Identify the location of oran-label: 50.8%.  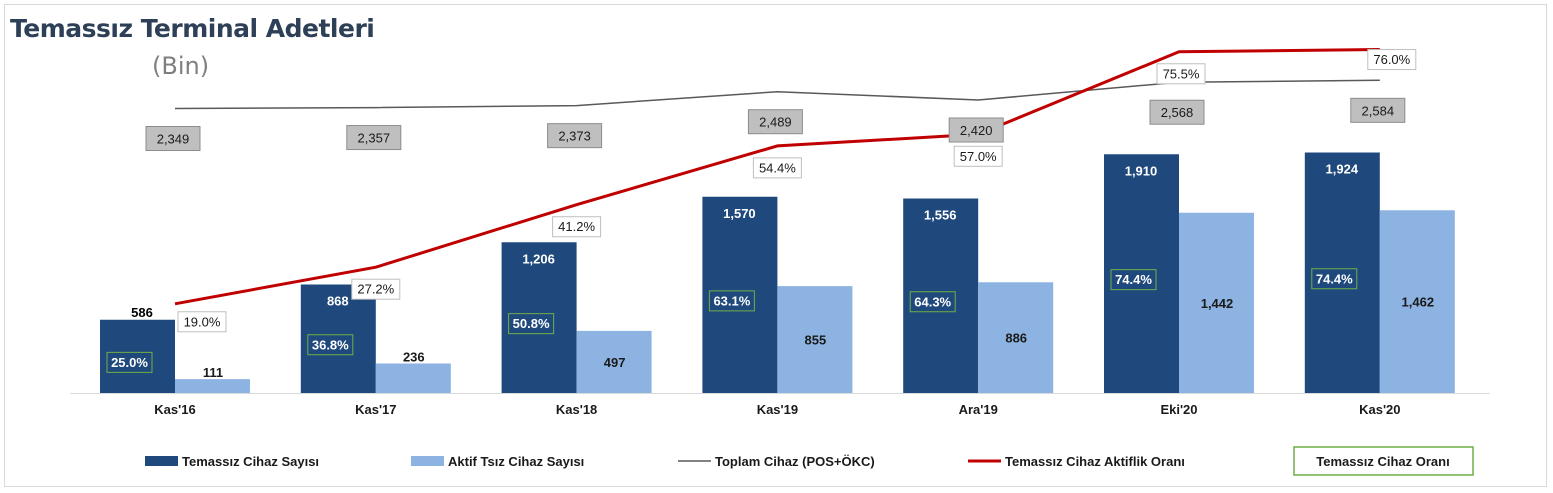
(531, 323).